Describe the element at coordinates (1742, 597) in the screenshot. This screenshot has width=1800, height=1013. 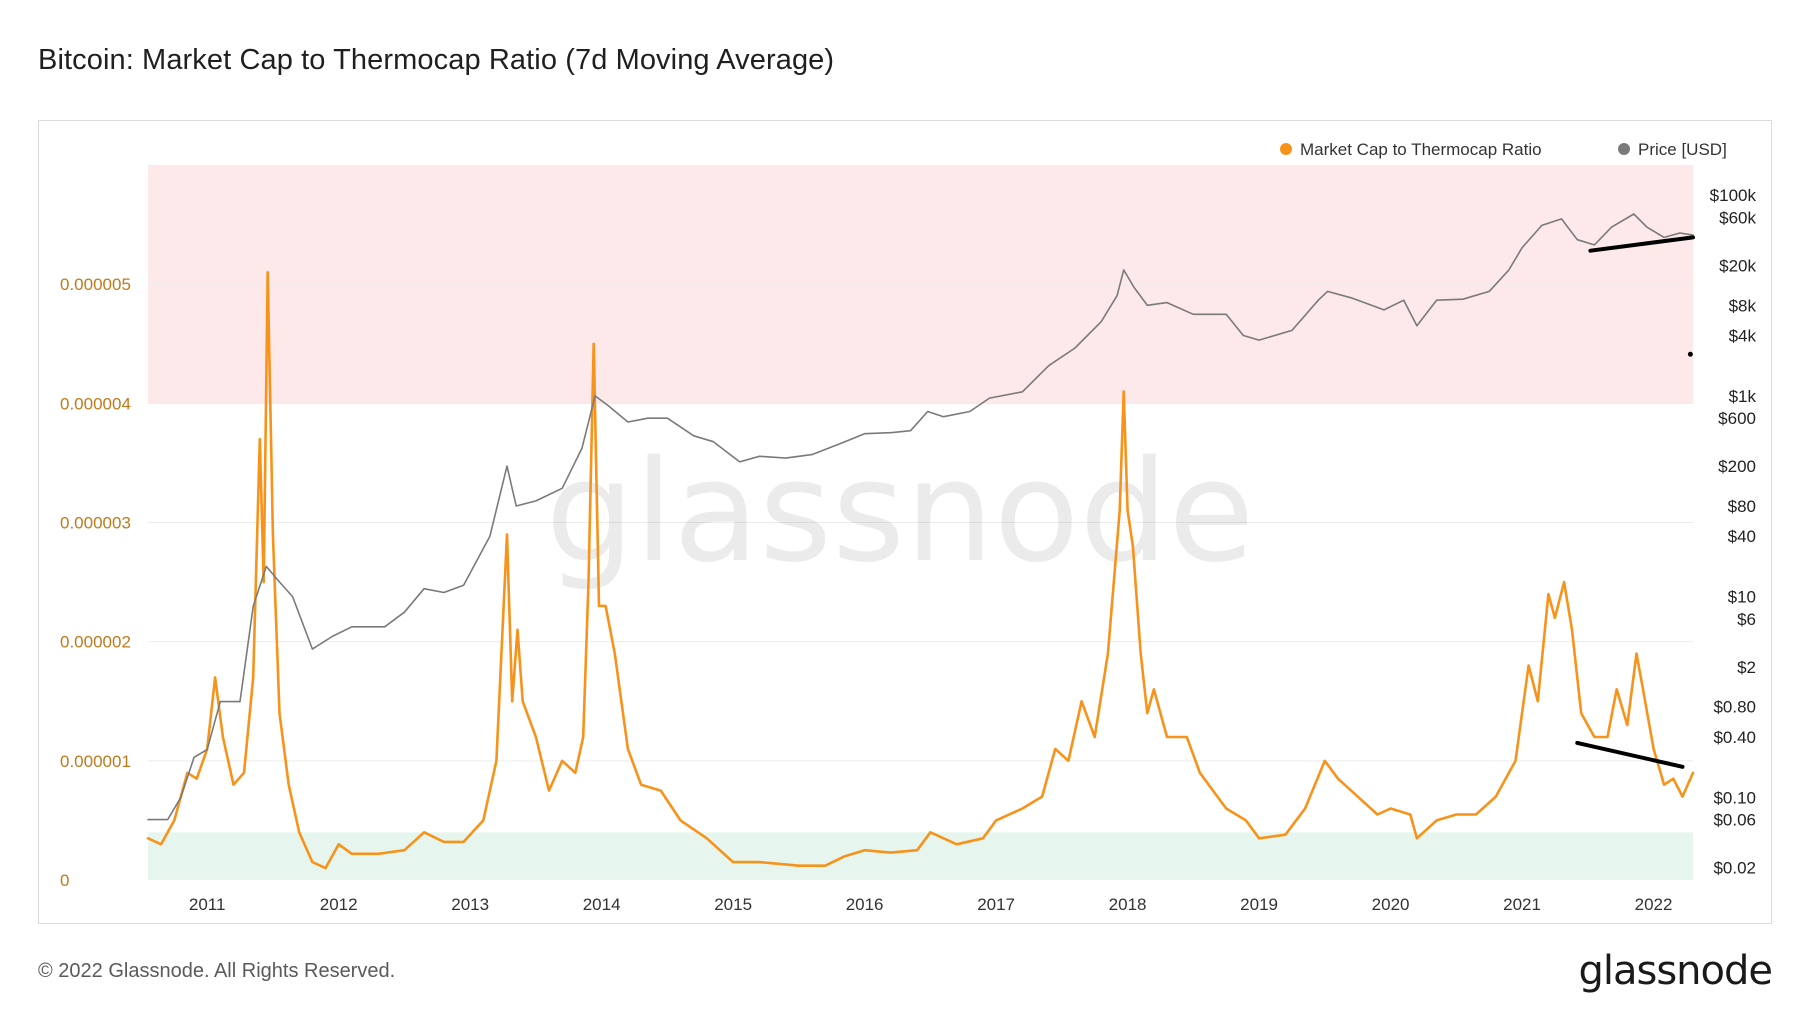
I see `right-axis-tick-label: $10` at that location.